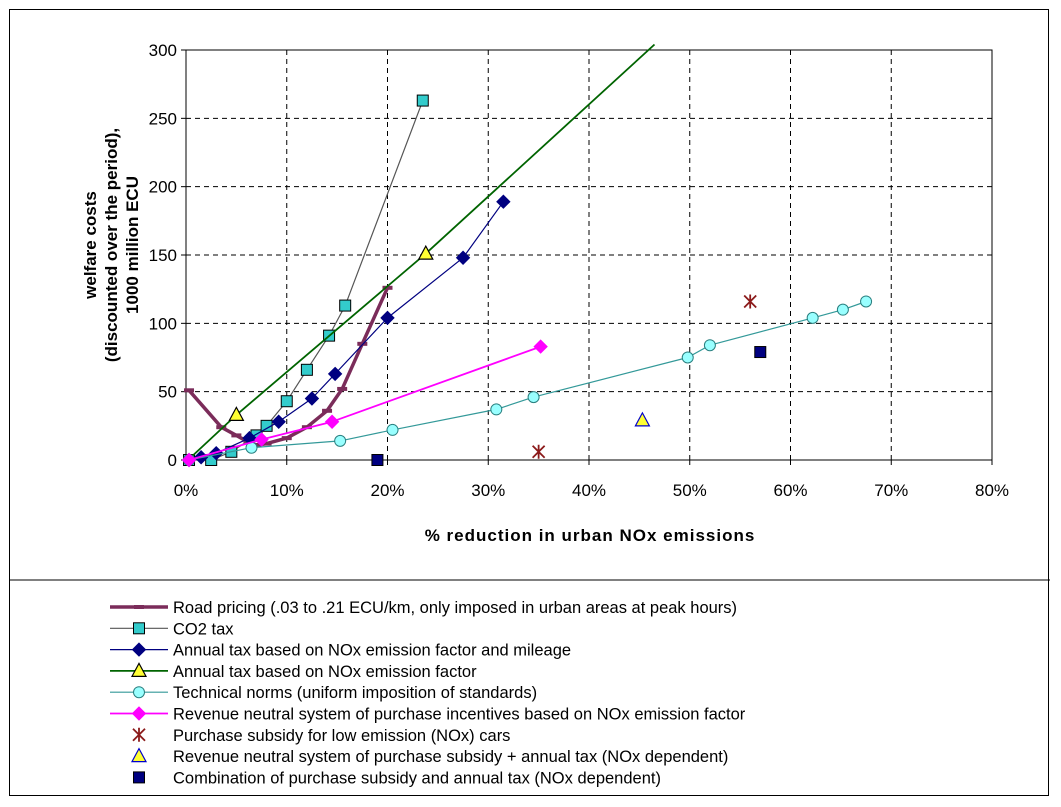 Image resolution: width=1061 pixels, height=807 pixels. I want to click on y-tick-label: 50, so click(167, 392).